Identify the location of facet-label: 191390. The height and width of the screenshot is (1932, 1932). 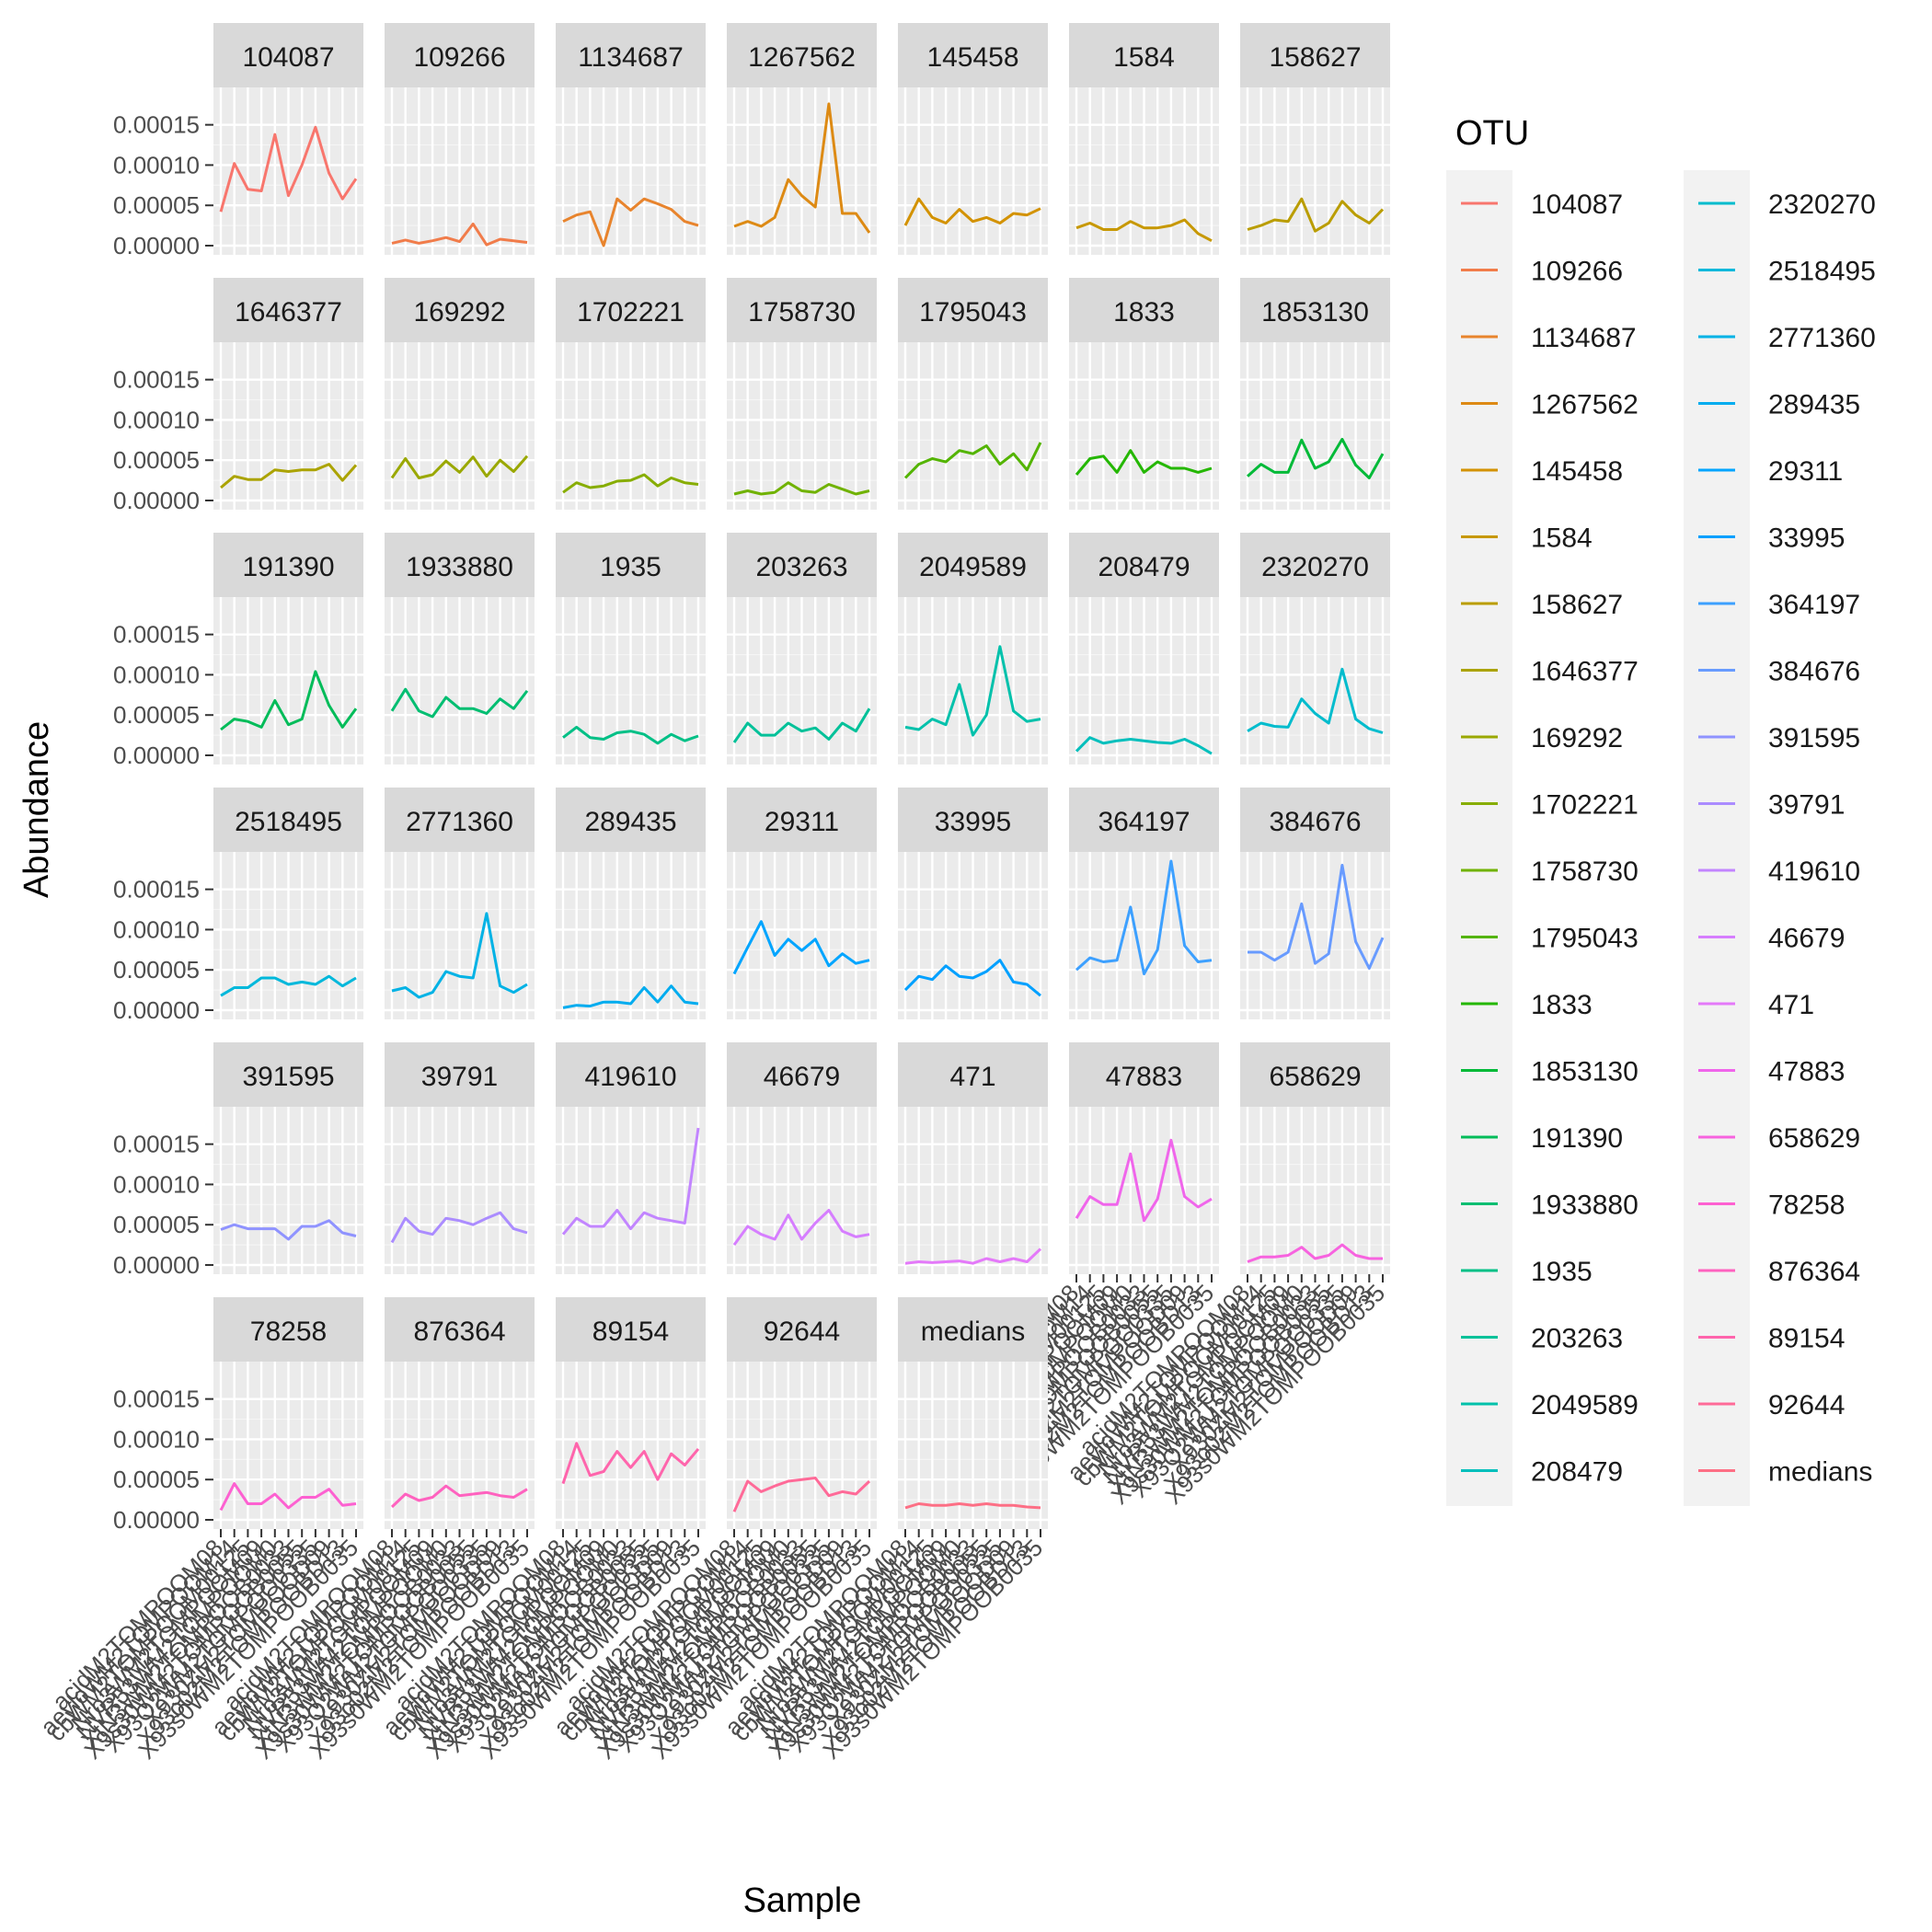
(288, 567).